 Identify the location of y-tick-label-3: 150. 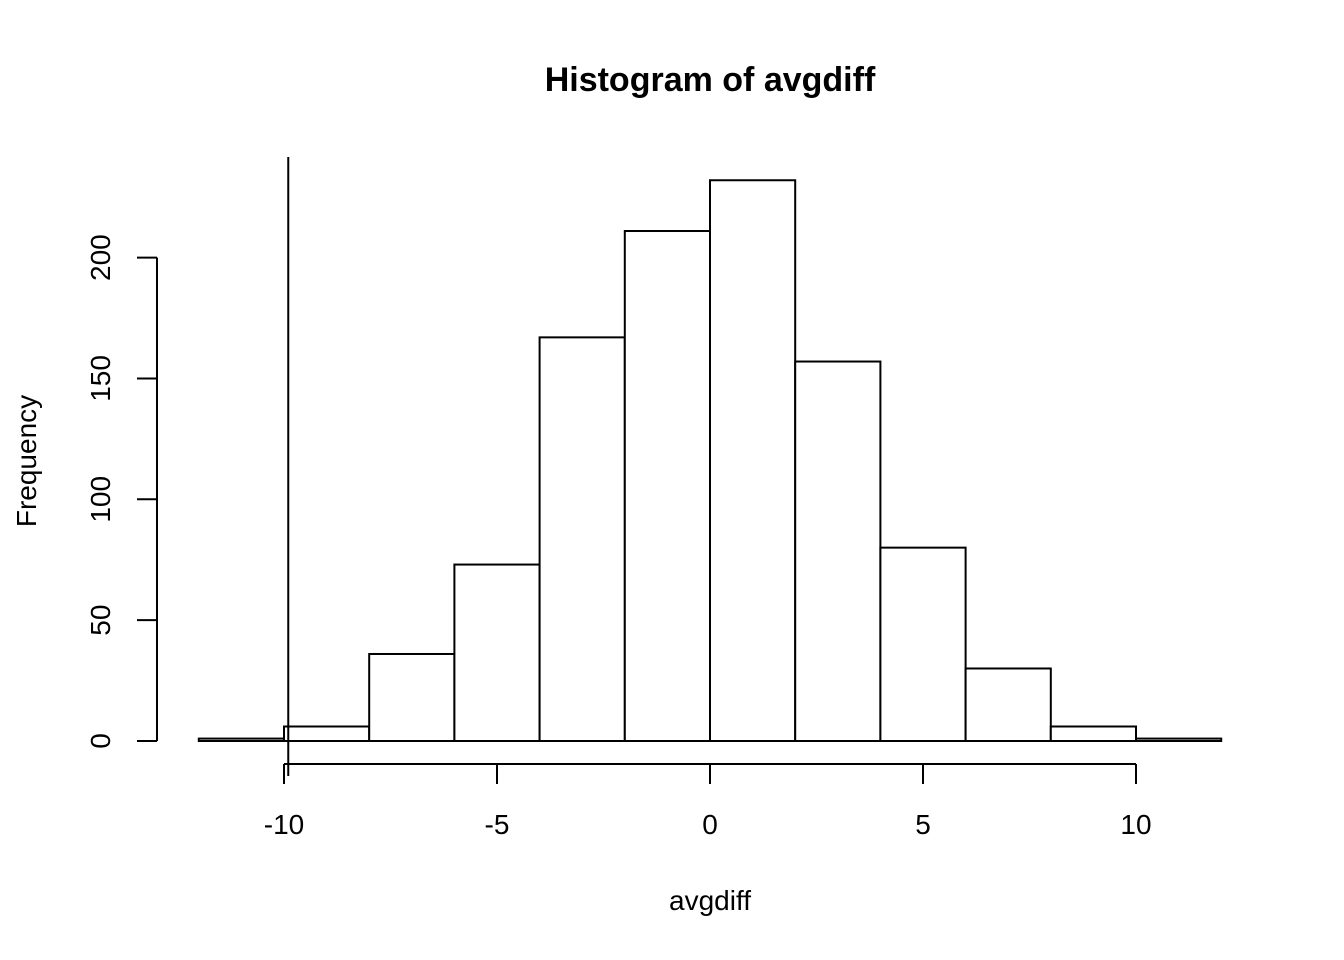
(100, 378).